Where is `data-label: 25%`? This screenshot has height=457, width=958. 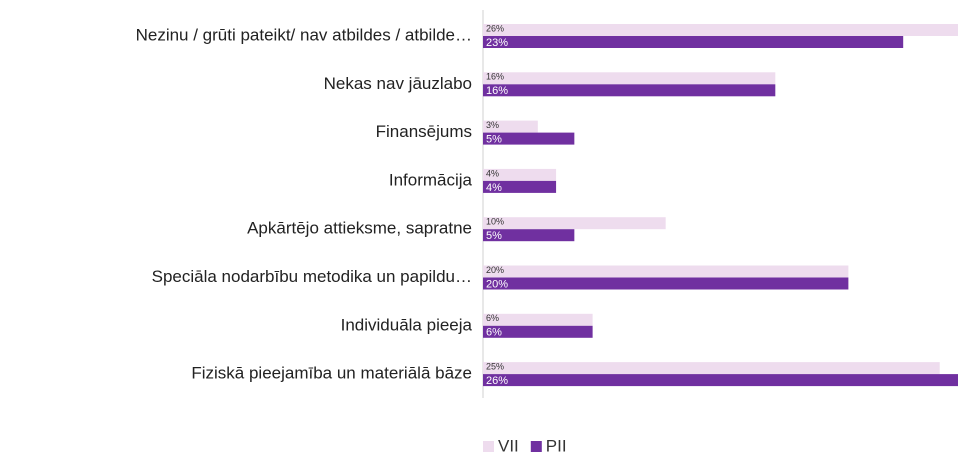 data-label: 25% is located at coordinates (495, 366).